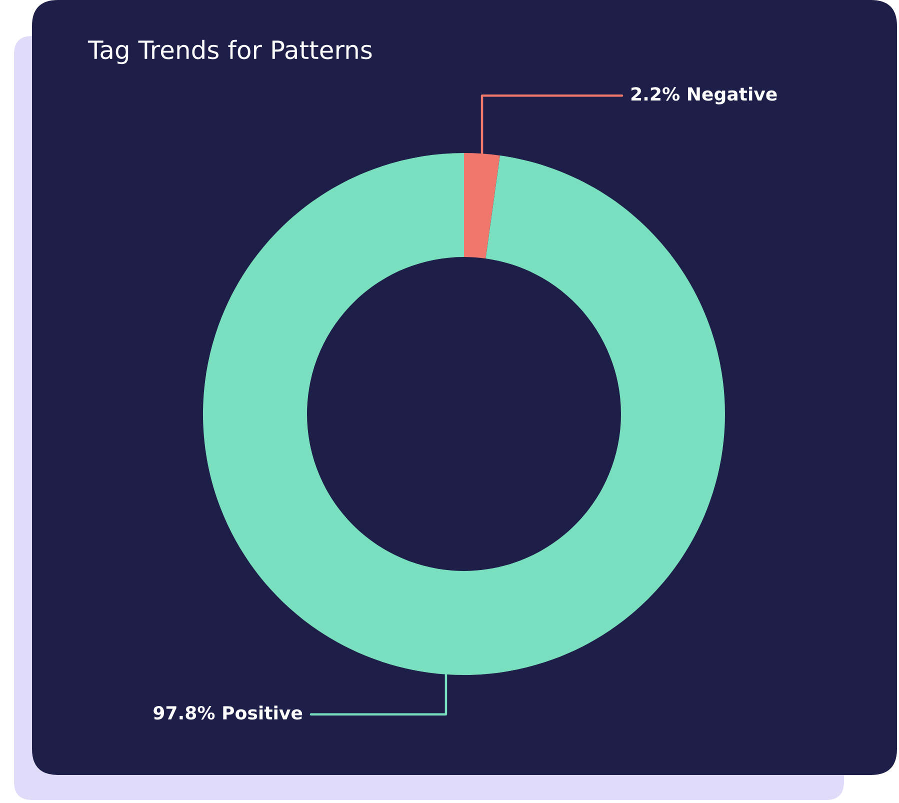 The image size is (899, 803). I want to click on slice-label: 2.2% Negative, so click(704, 95).